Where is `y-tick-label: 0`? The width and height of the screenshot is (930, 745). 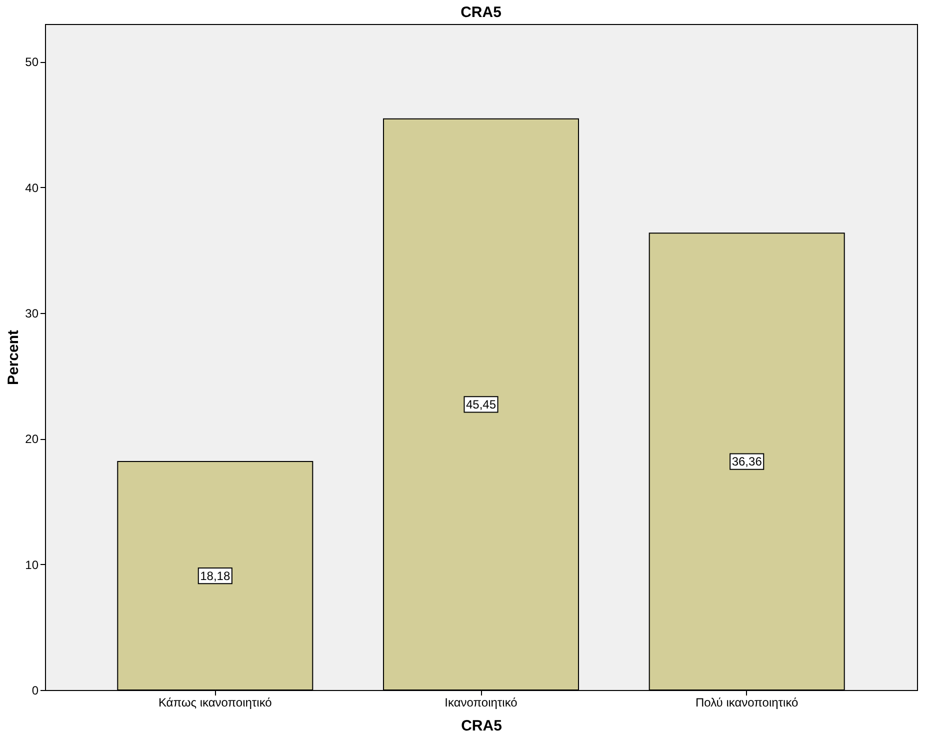
y-tick-label: 0 is located at coordinates (35, 691).